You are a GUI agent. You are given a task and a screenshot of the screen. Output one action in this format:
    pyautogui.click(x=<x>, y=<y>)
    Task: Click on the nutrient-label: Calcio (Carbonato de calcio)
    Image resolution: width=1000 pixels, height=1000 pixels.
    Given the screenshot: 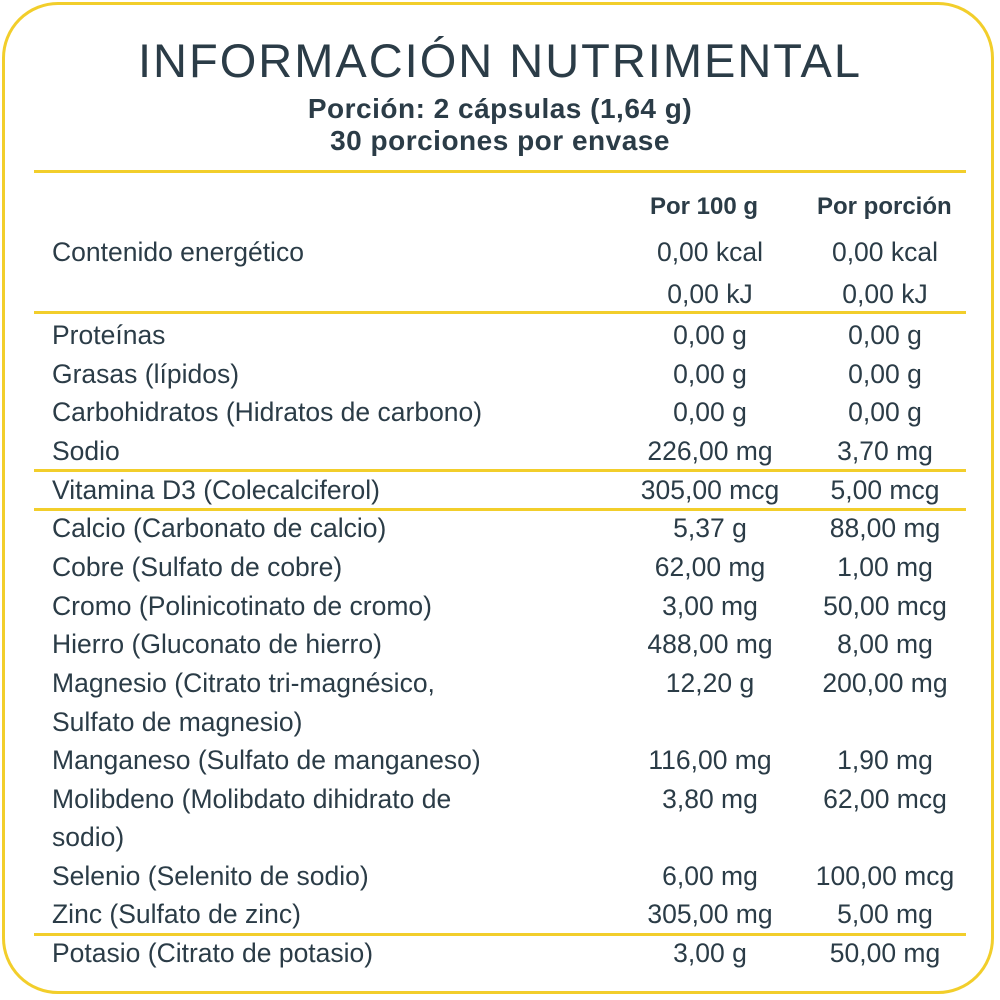 What is the action you would take?
    pyautogui.click(x=219, y=528)
    